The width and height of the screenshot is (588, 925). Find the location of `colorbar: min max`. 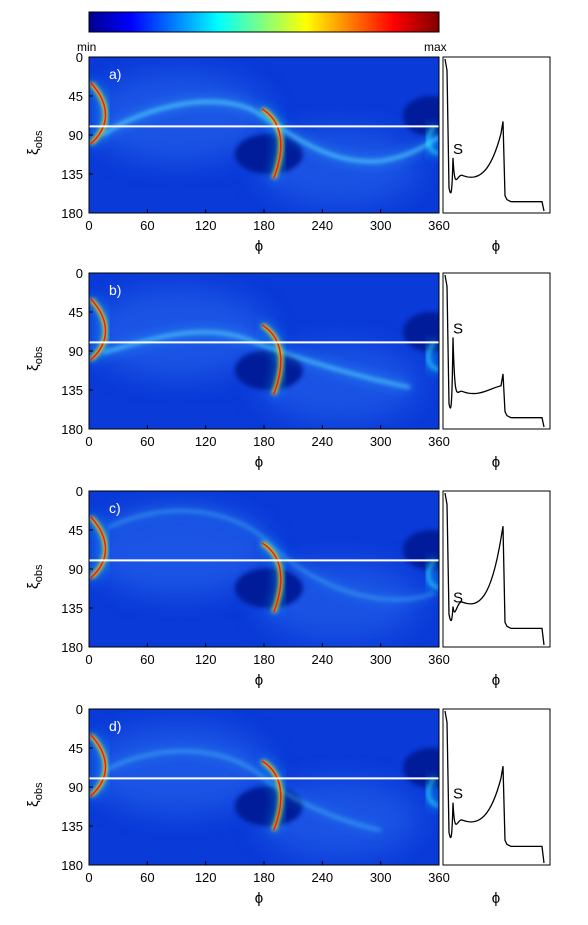

colorbar: min max is located at coordinates (262, 32).